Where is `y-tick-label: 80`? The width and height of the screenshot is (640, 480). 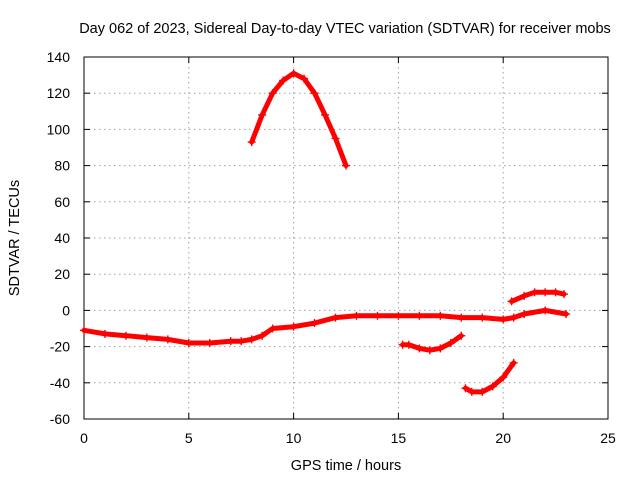
y-tick-label: 80 is located at coordinates (62, 166).